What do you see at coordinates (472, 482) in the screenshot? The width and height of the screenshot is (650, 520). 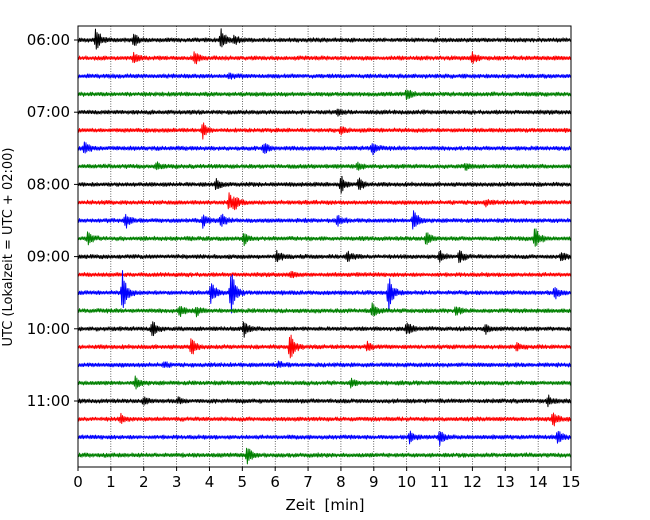 I see `x-tick-label-12: 12` at bounding box center [472, 482].